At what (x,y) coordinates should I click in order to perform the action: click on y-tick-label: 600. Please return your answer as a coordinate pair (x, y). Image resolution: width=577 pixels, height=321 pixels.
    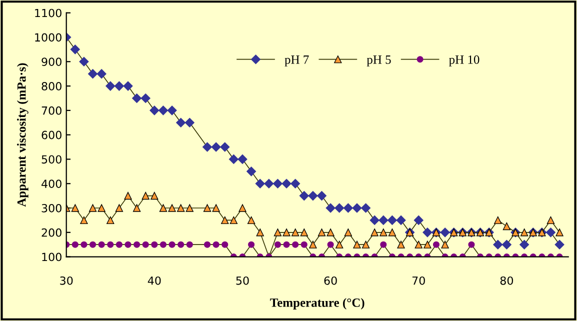
    Looking at the image, I should click on (52, 135).